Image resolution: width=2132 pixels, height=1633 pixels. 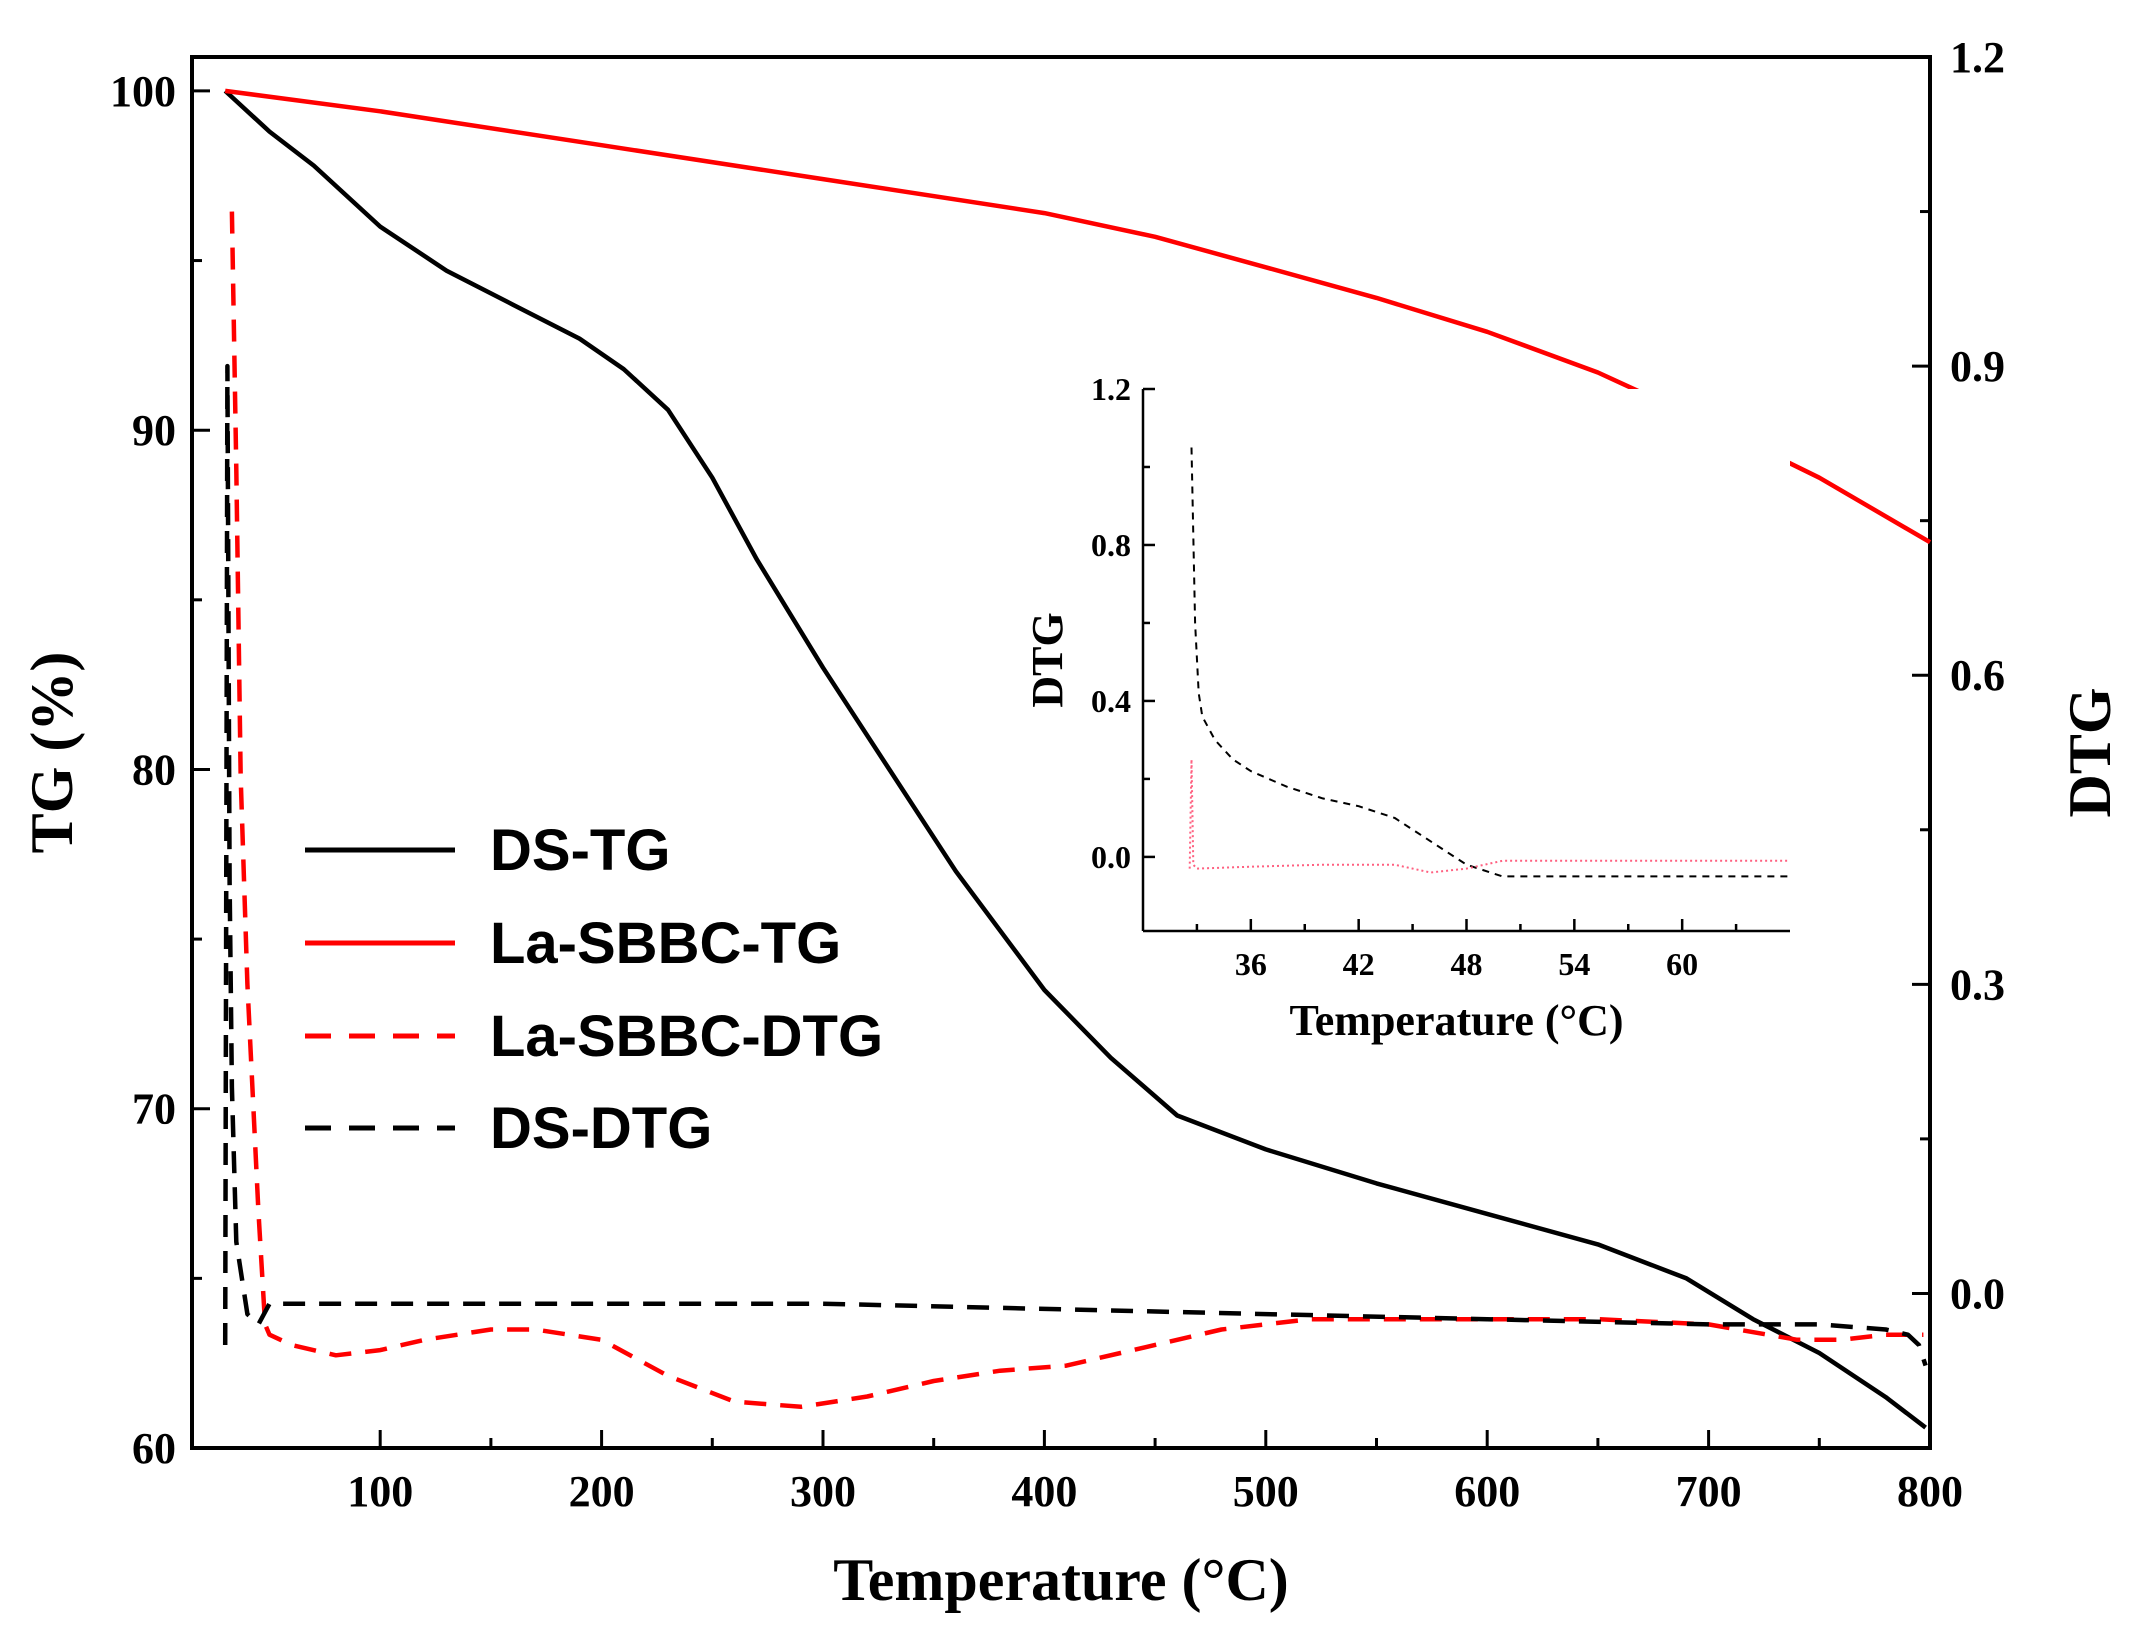 What do you see at coordinates (1266, 1491) in the screenshot?
I see `x-tick-label: 500` at bounding box center [1266, 1491].